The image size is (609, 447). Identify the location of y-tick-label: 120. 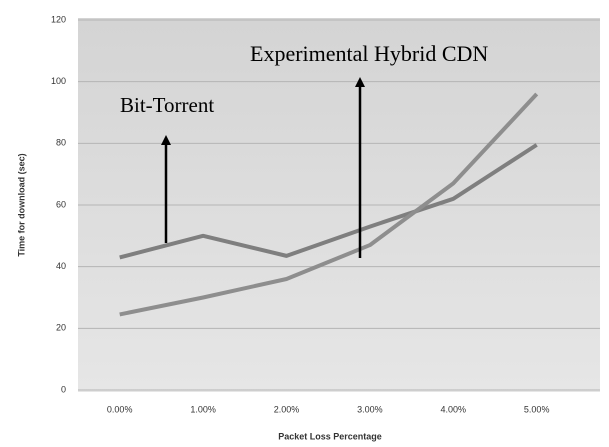
(58, 19).